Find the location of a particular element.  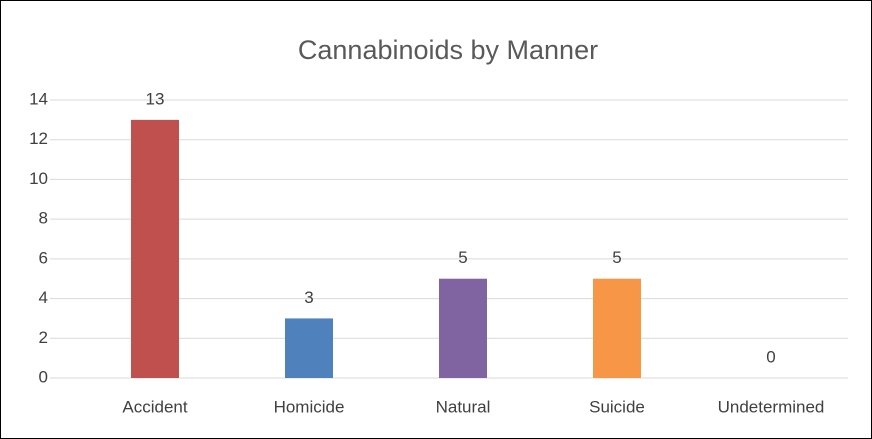

y-tick-label: 6 is located at coordinates (43, 257).